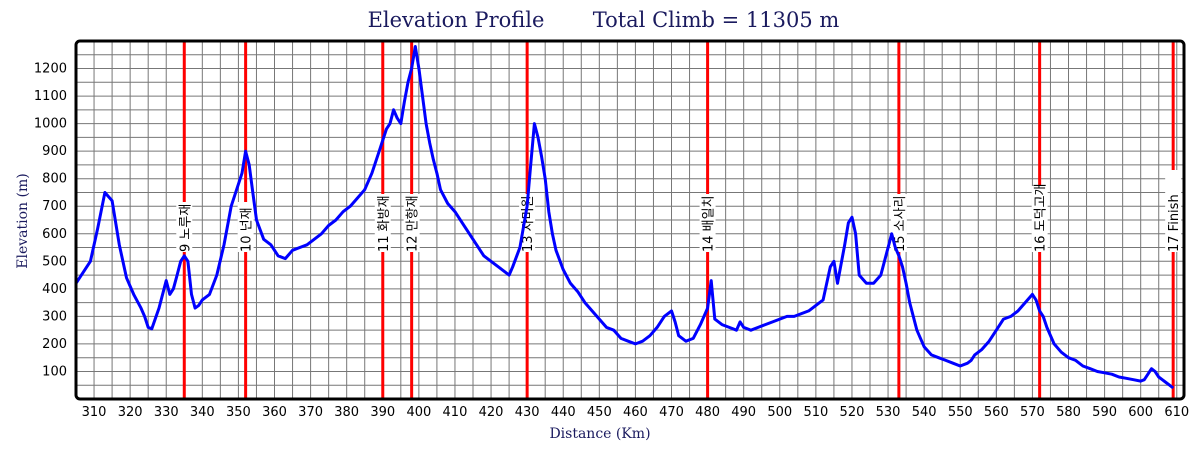  Describe the element at coordinates (94, 412) in the screenshot. I see `x-tick-label: 310` at that location.